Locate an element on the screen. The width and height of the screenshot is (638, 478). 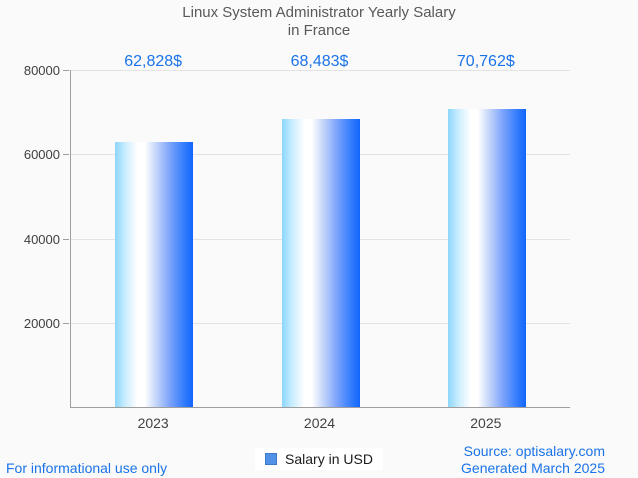
chart-title-line1: Linux System Administrator Yearly Salary is located at coordinates (319, 12).